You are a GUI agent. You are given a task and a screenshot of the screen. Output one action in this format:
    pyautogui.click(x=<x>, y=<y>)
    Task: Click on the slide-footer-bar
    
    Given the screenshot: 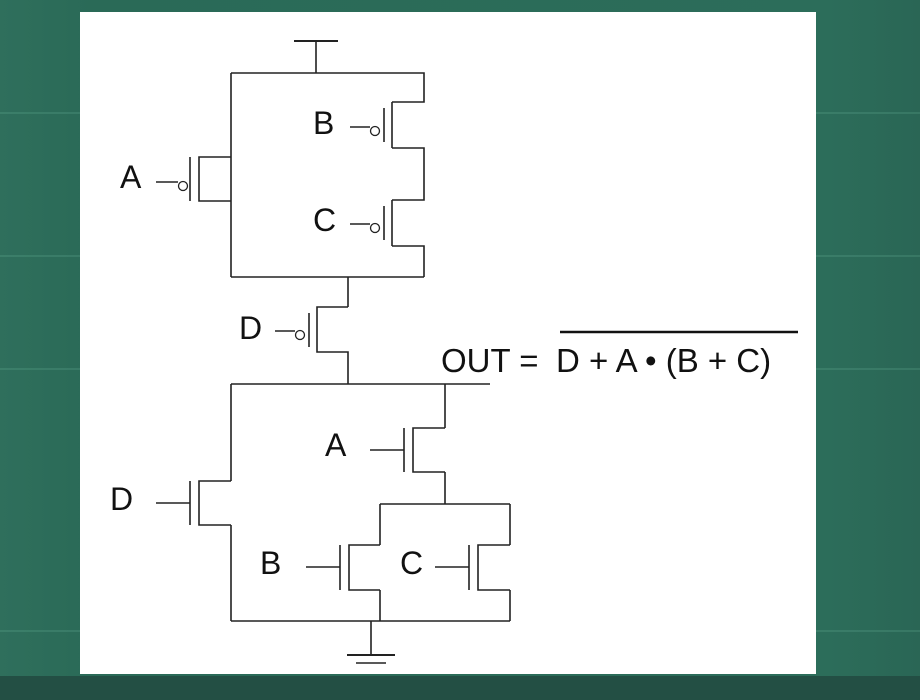 What is the action you would take?
    pyautogui.click(x=460, y=688)
    